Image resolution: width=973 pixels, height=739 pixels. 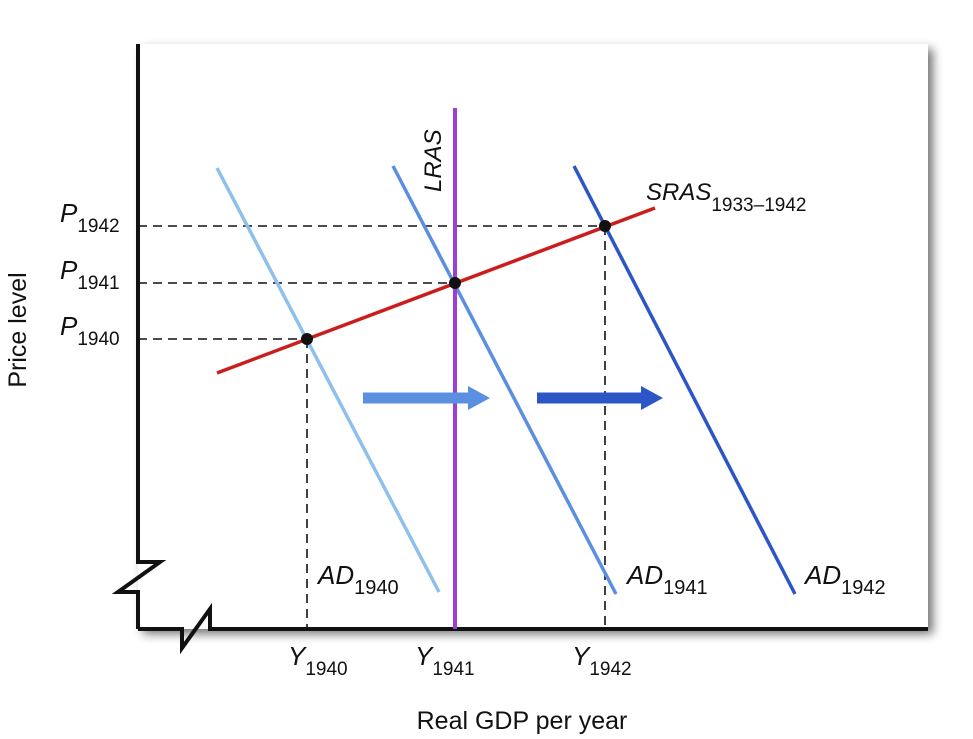 What do you see at coordinates (90, 274) in the screenshot?
I see `p1941-label: P1941` at bounding box center [90, 274].